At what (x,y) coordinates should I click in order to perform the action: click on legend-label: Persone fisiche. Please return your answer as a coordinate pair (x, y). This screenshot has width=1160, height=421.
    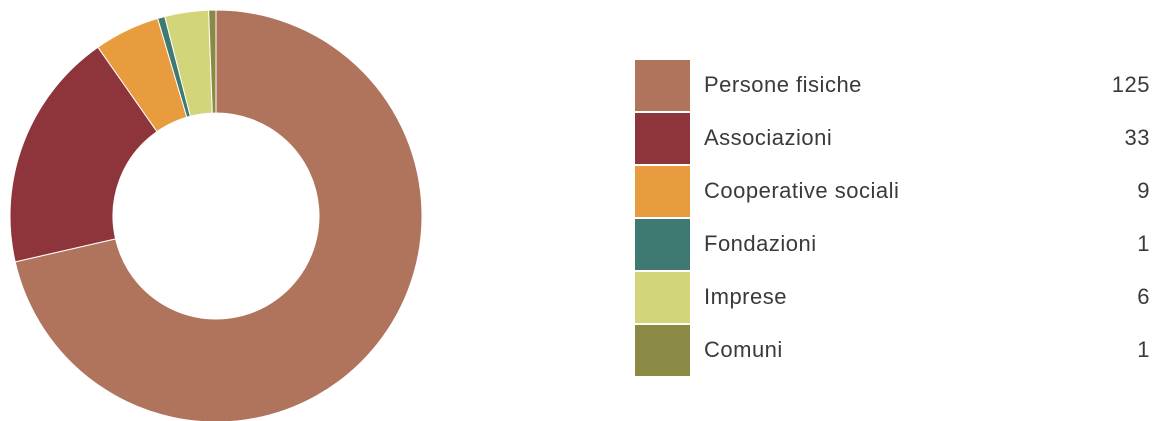
    Looking at the image, I should click on (783, 84).